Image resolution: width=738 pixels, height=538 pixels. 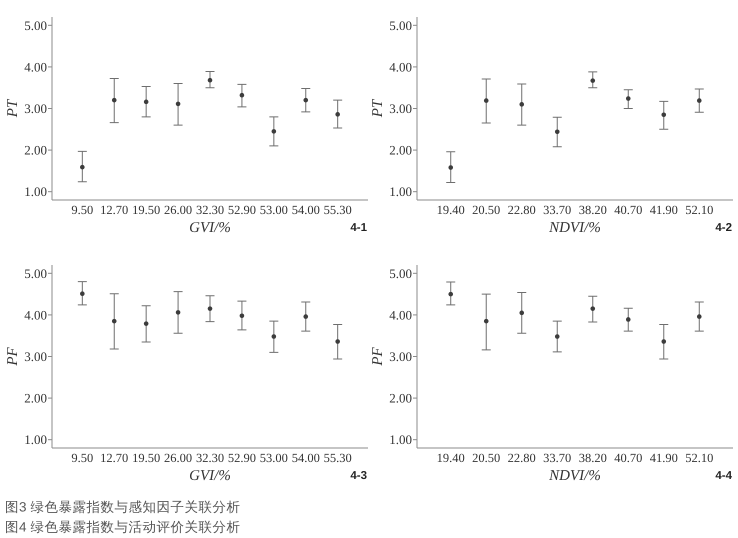 I want to click on text: 4-4, so click(x=724, y=476).